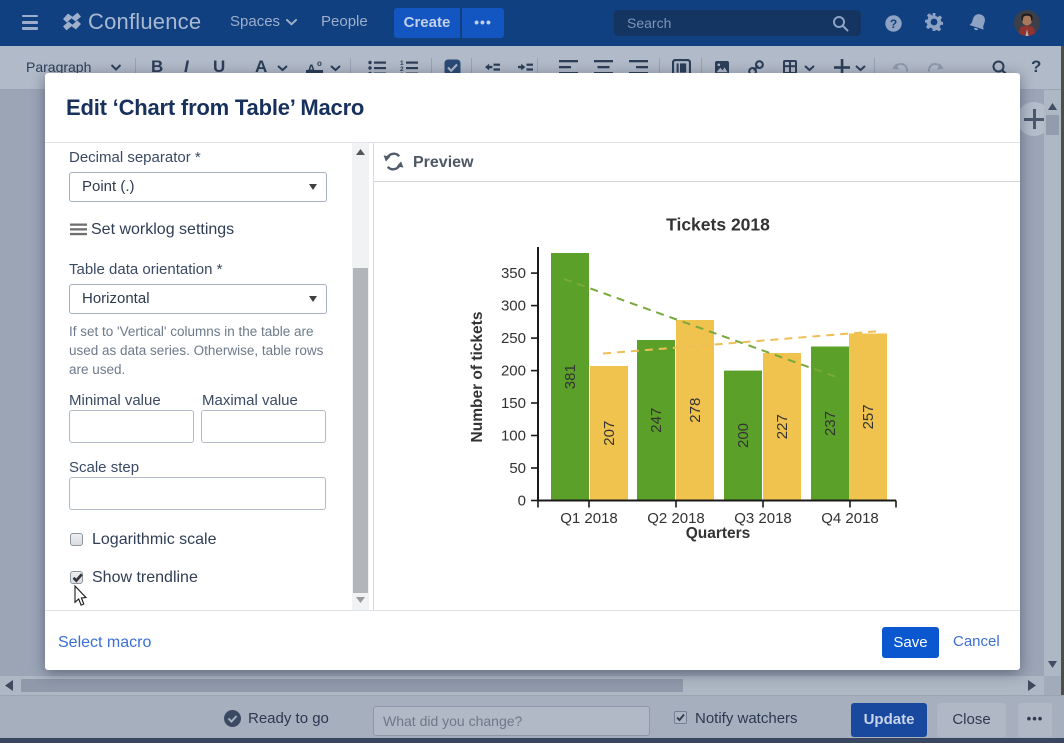 The height and width of the screenshot is (743, 1064). I want to click on svg-text: 207, so click(609, 433).